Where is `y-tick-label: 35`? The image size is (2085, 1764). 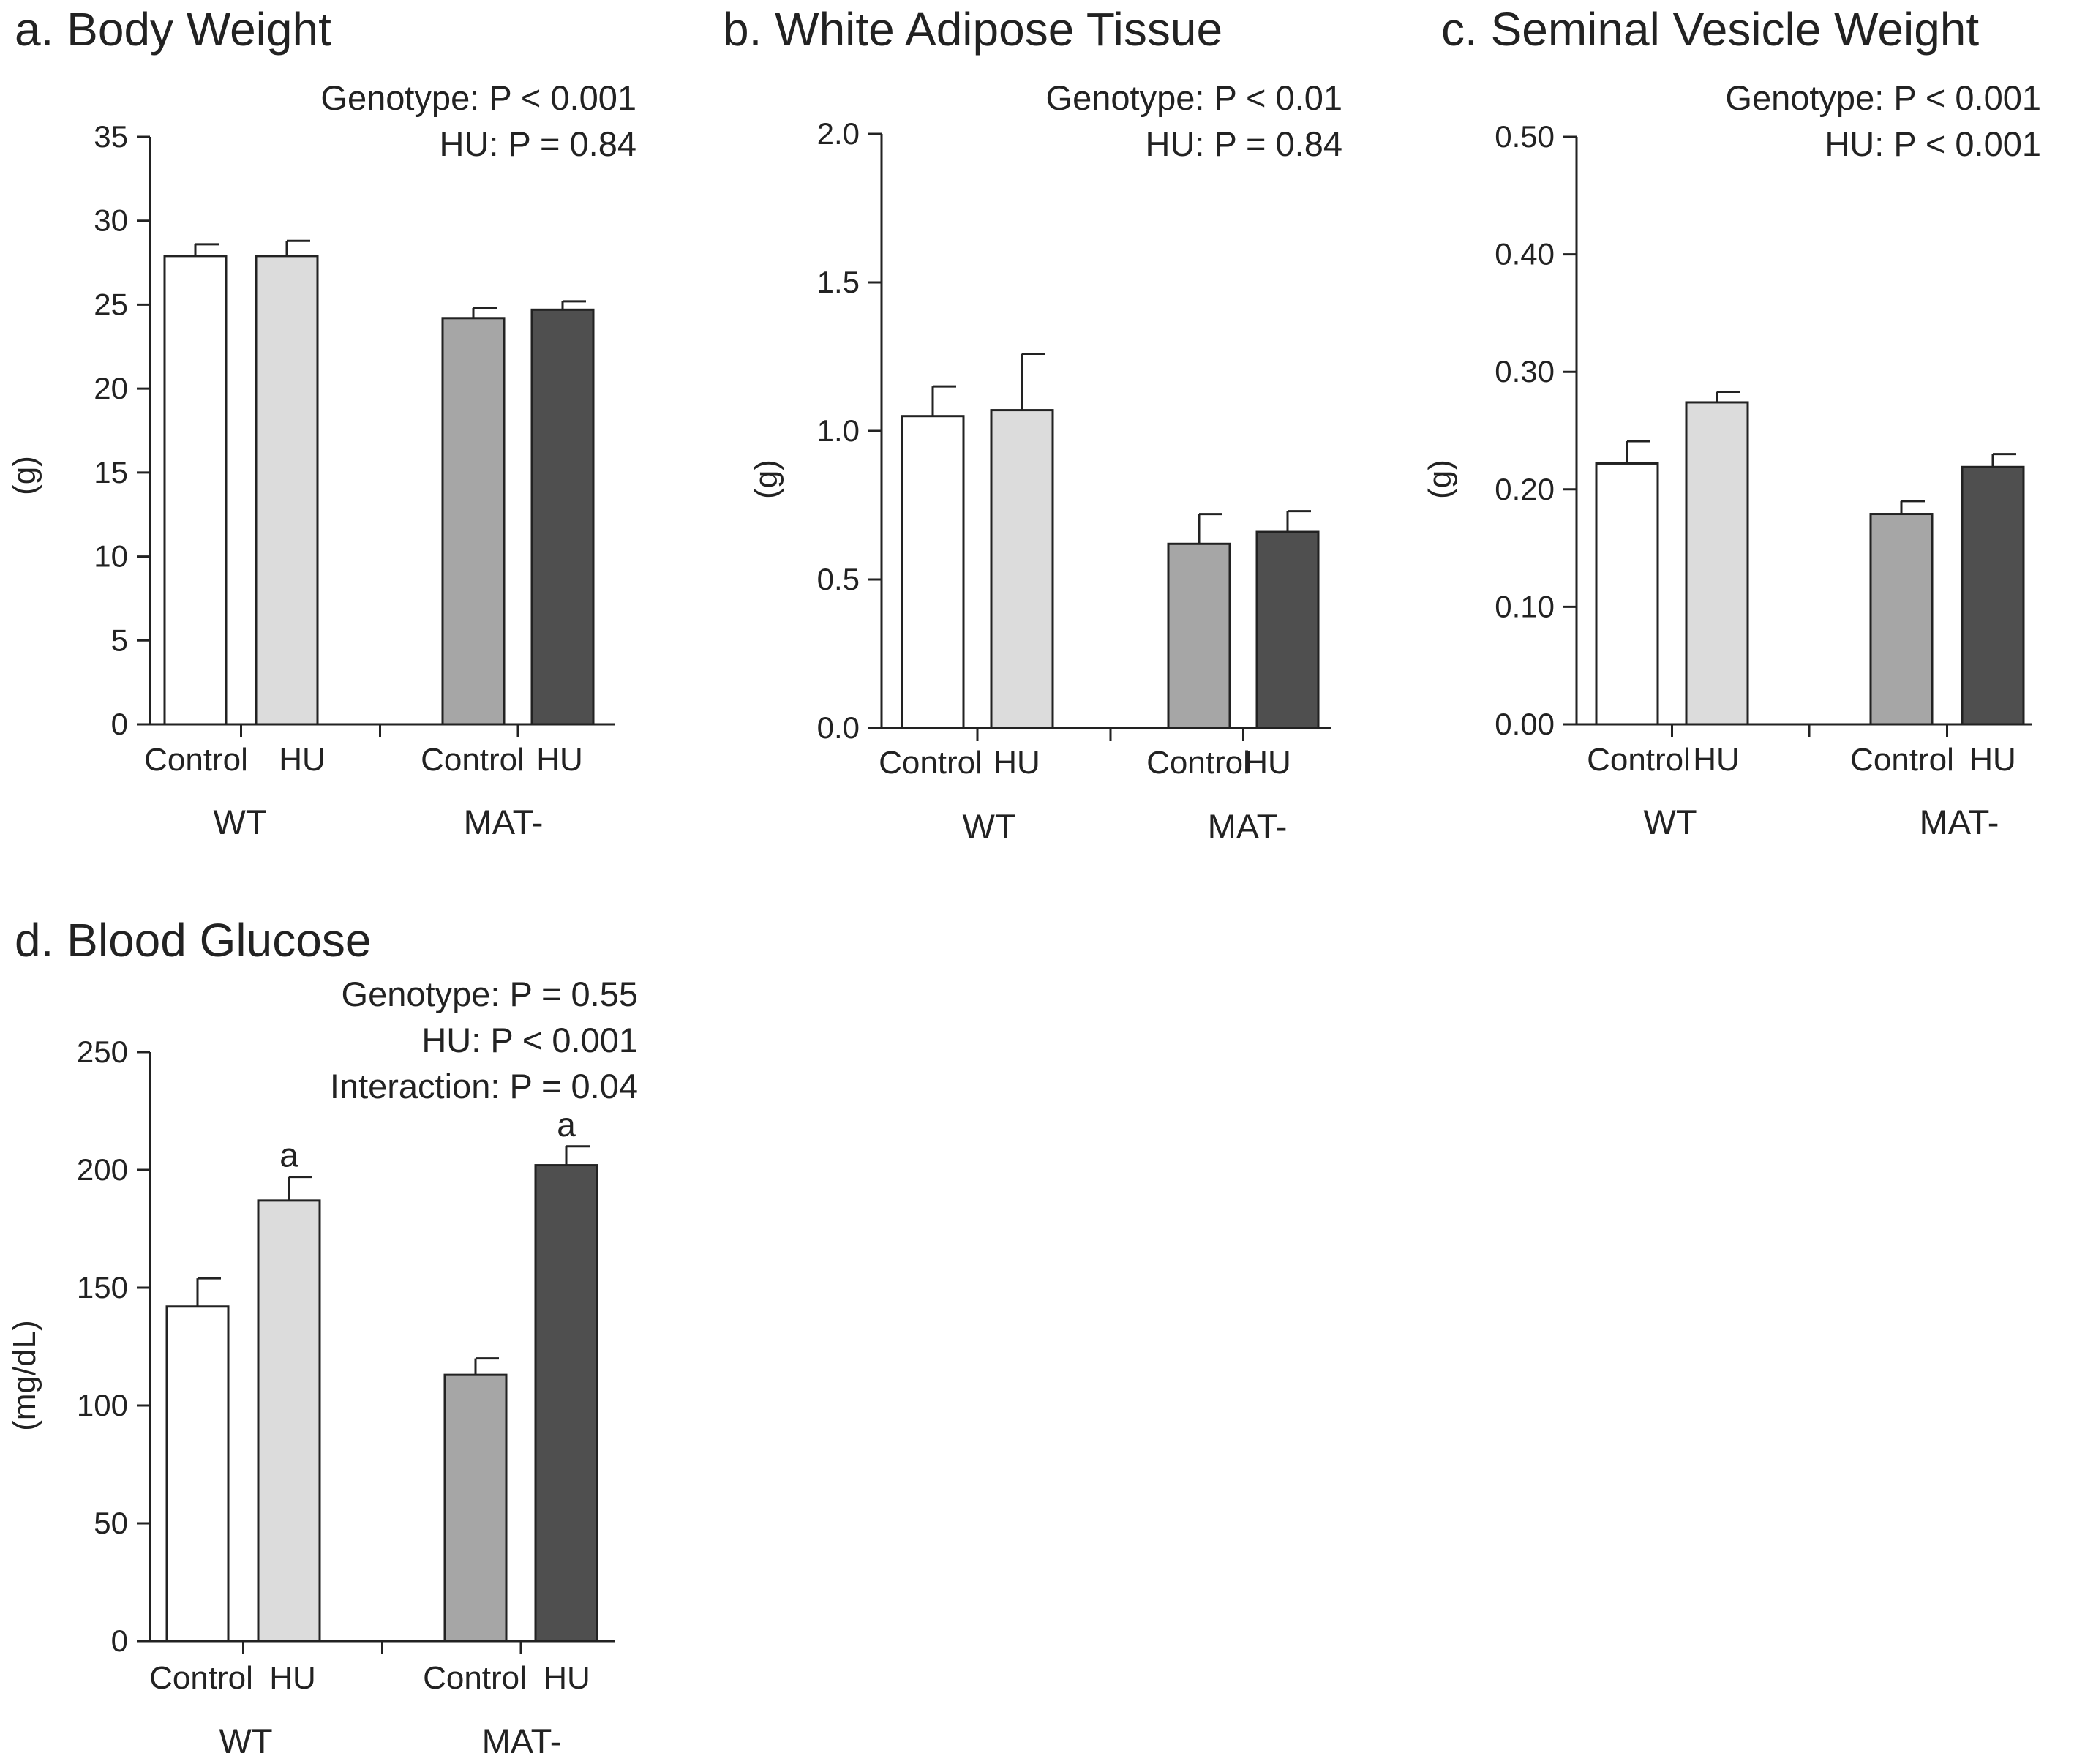 y-tick-label: 35 is located at coordinates (111, 137).